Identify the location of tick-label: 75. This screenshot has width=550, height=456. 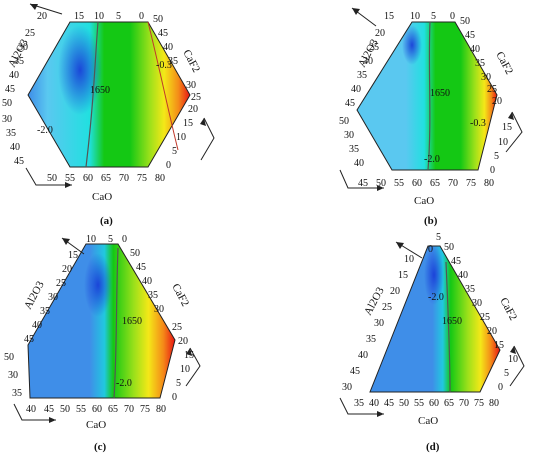
(471, 183).